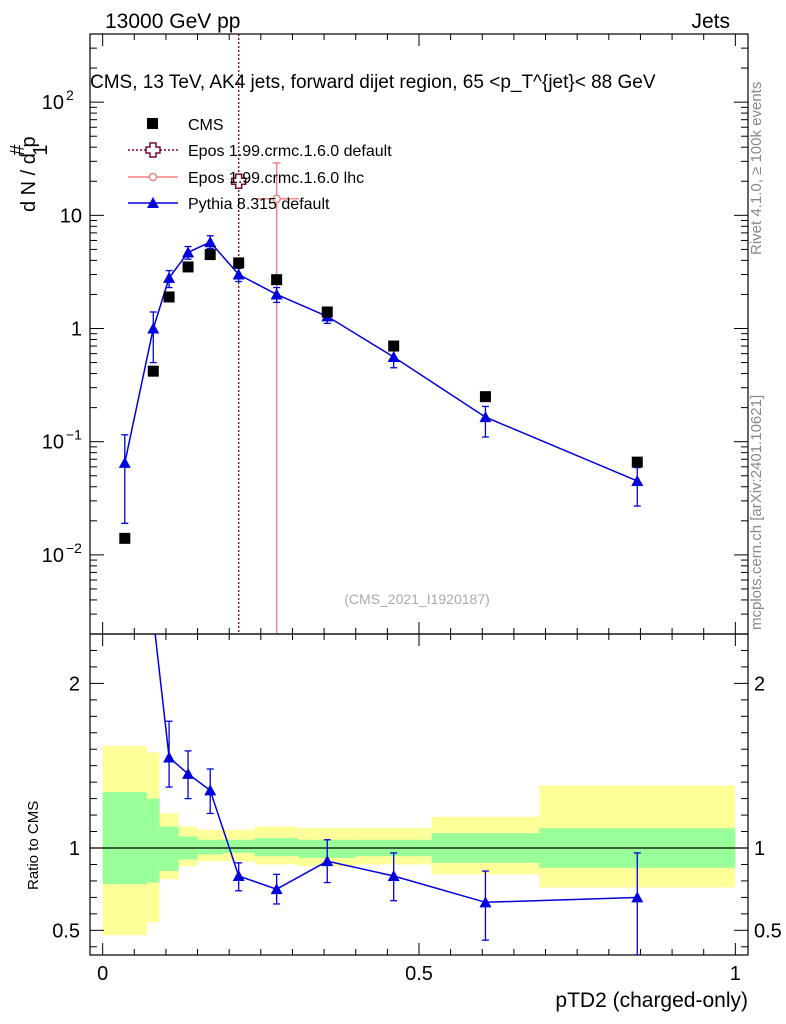  I want to click on y-tick-exponent: −1, so click(74, 435).